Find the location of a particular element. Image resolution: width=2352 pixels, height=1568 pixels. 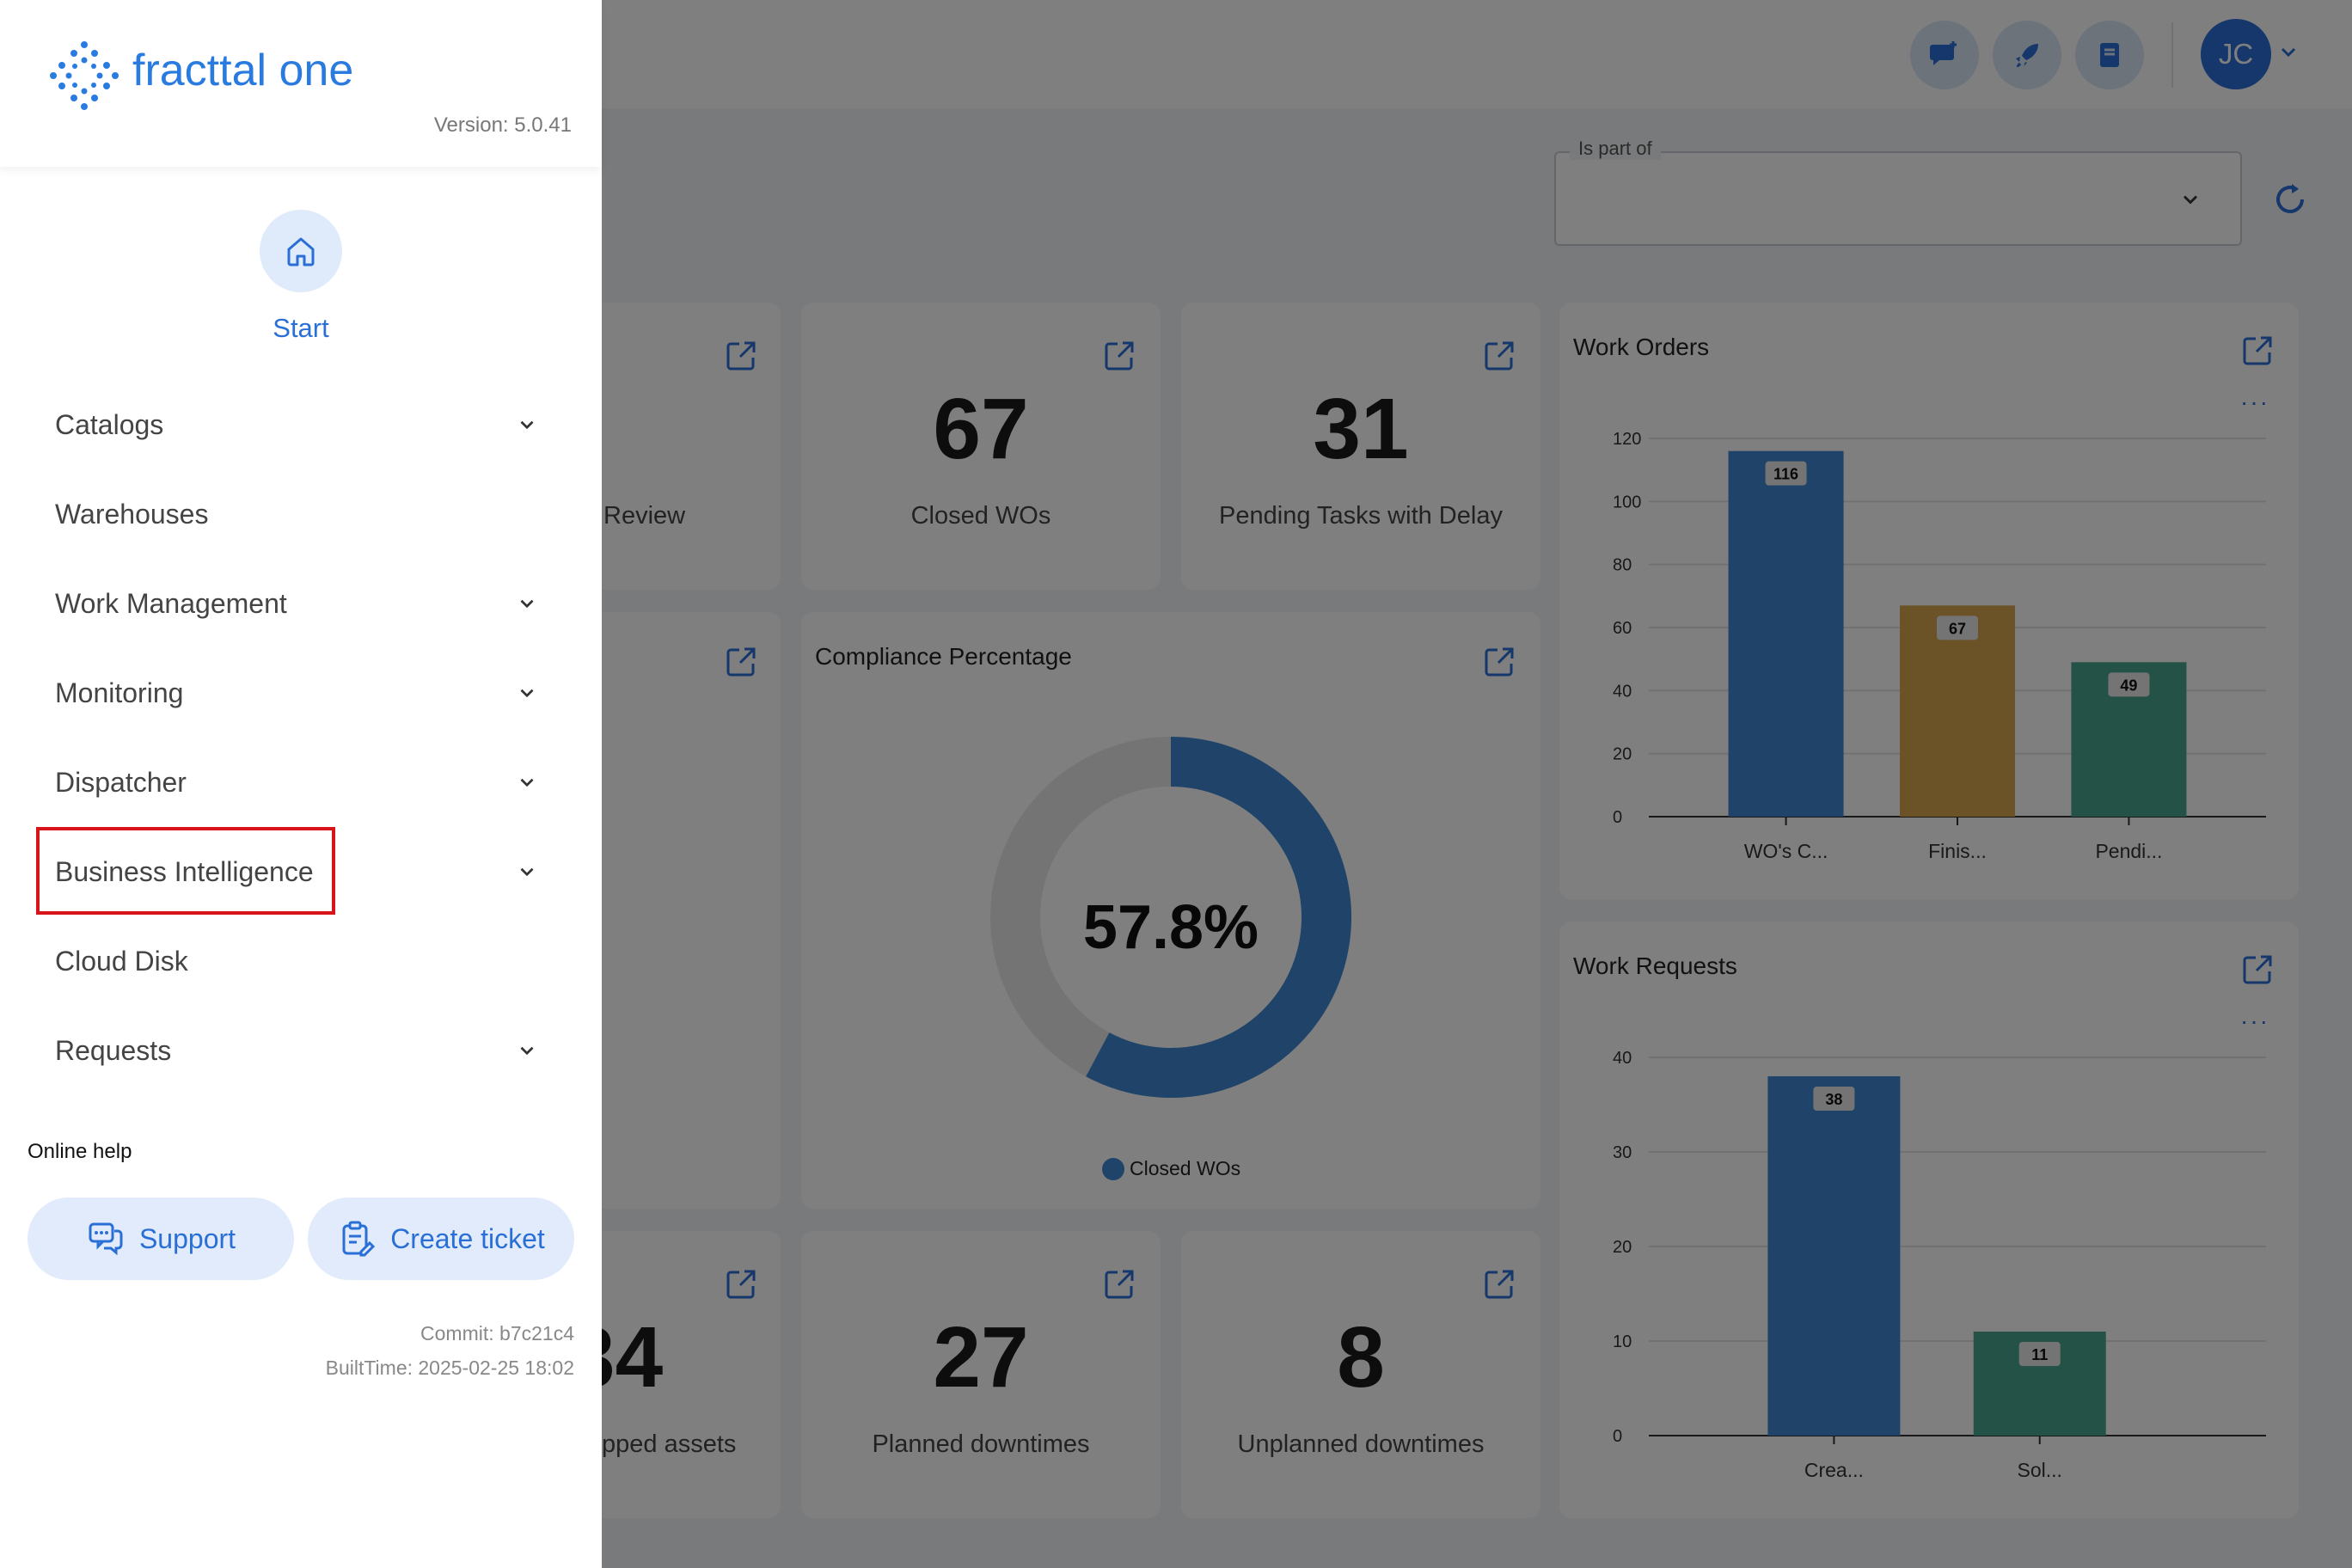

support-label: Support is located at coordinates (187, 1238).